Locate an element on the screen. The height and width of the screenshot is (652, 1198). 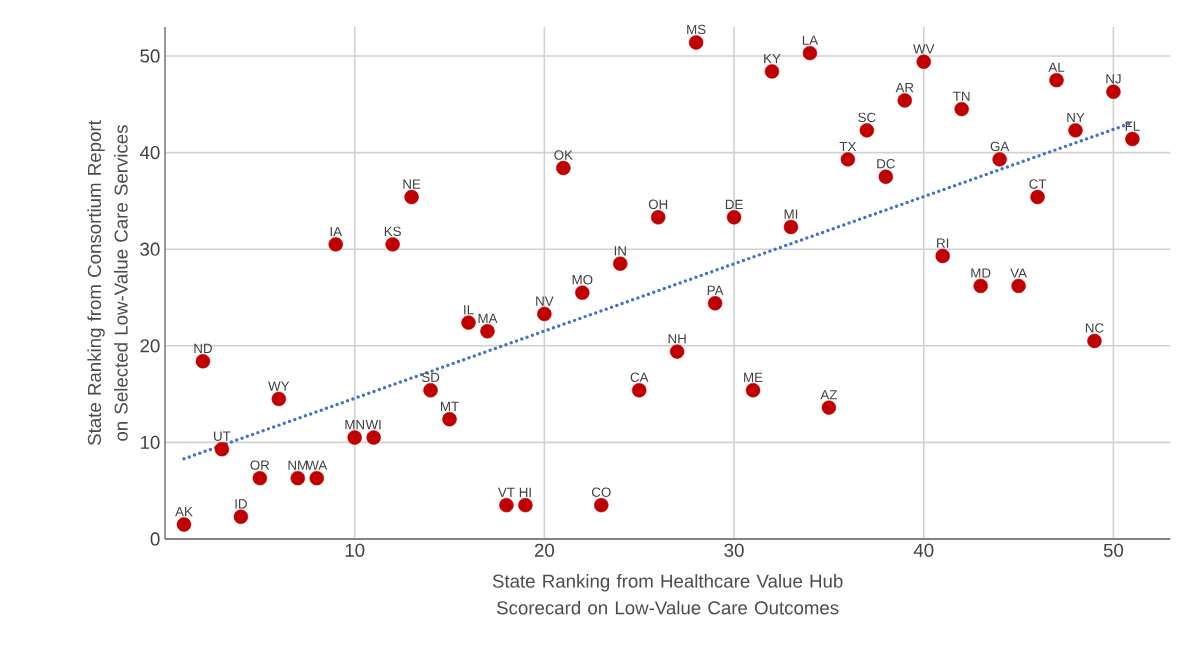
annotation: KS is located at coordinates (392, 231).